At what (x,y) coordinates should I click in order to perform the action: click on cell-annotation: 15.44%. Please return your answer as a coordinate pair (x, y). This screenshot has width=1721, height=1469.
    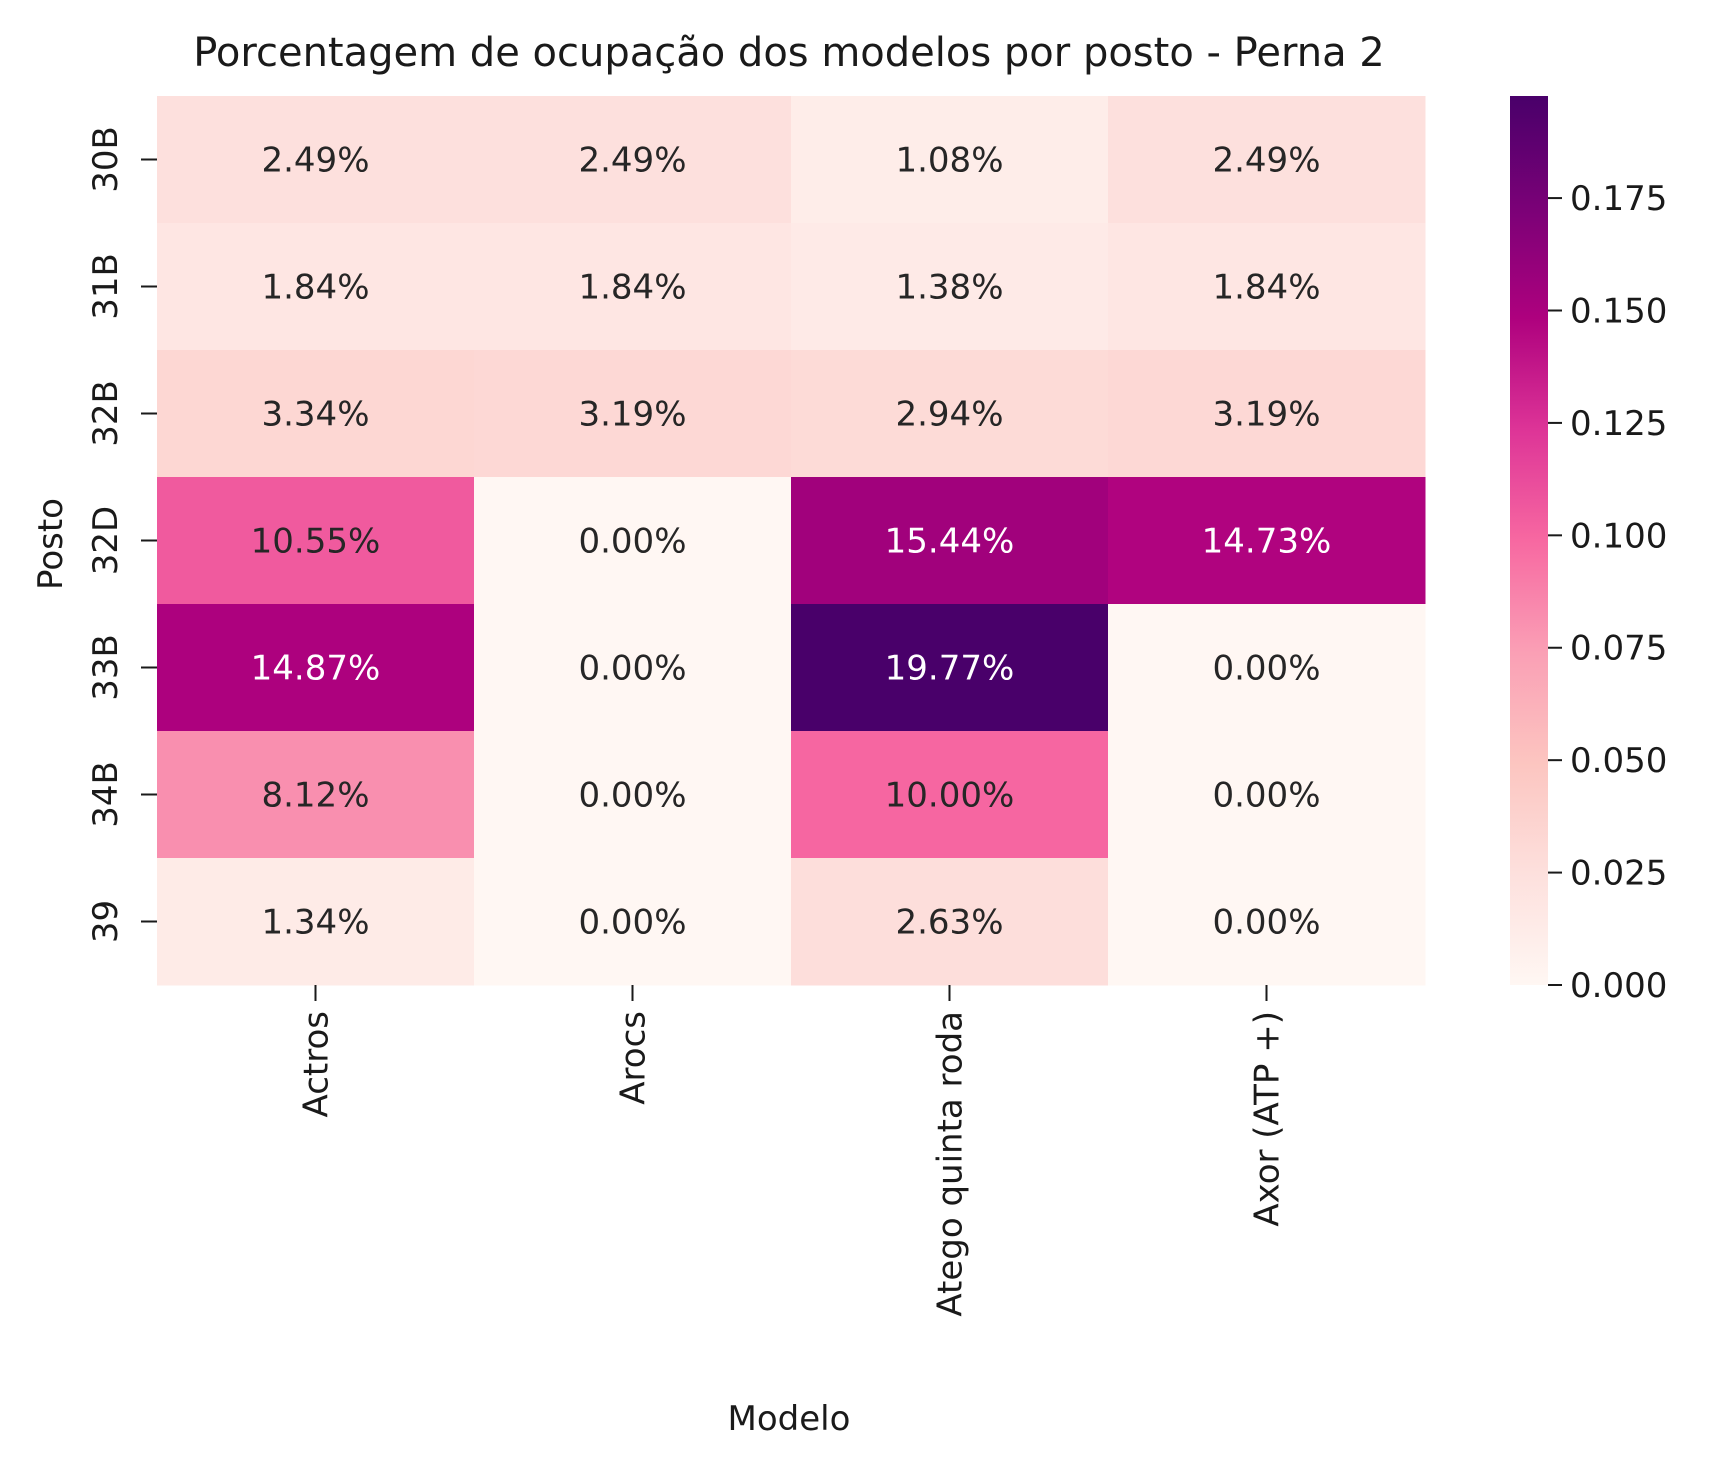
    Looking at the image, I should click on (950, 542).